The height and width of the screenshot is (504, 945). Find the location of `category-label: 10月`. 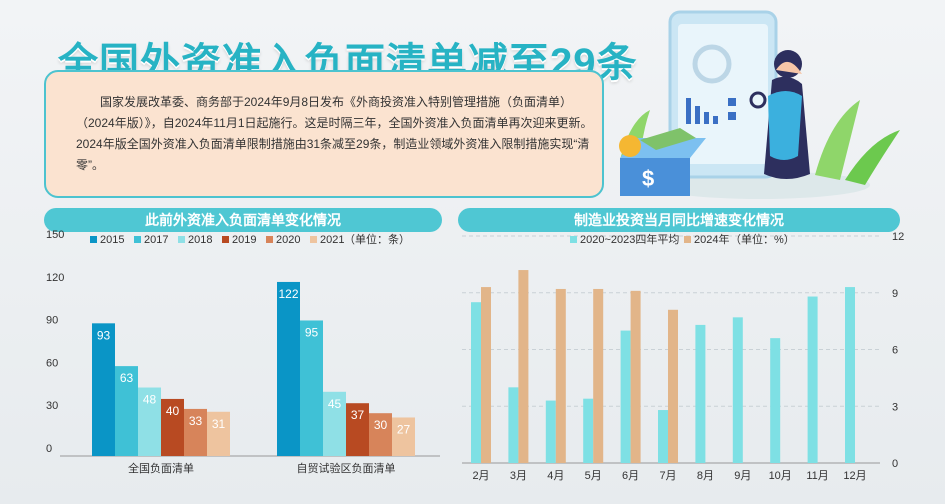

category-label: 10月 is located at coordinates (780, 476).